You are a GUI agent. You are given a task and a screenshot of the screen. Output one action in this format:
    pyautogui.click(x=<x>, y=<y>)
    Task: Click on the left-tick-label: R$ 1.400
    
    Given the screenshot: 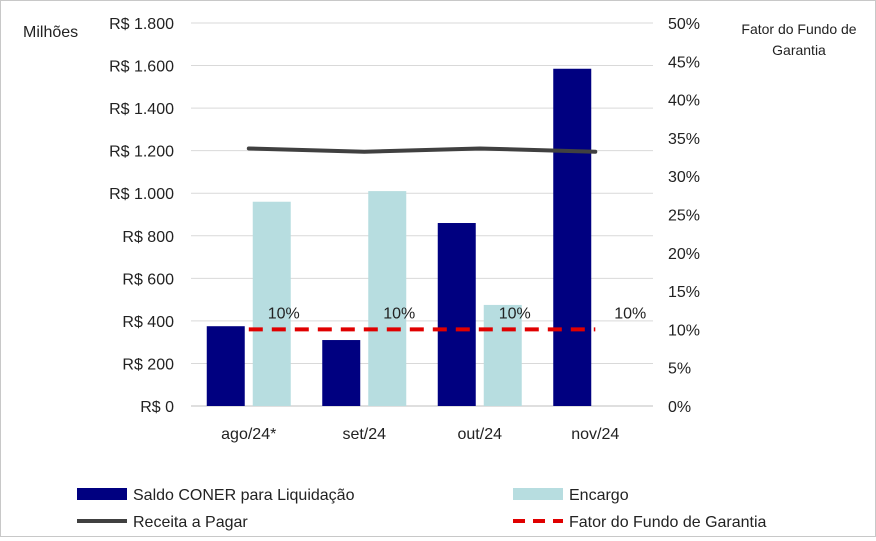 What is the action you would take?
    pyautogui.click(x=141, y=109)
    